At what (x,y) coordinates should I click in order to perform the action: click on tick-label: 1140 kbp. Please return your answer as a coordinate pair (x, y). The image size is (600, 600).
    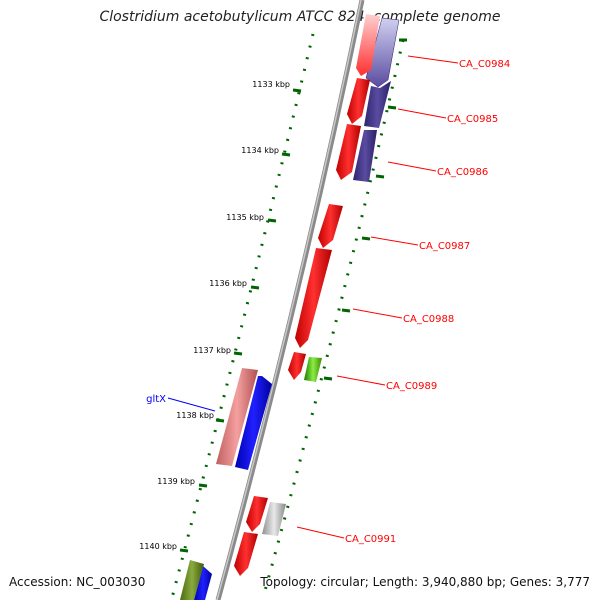
    Looking at the image, I should click on (158, 546).